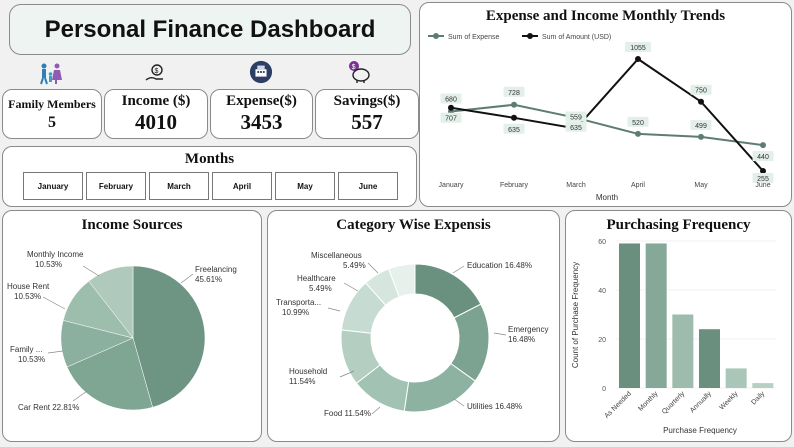 Image resolution: width=794 pixels, height=447 pixels. What do you see at coordinates (216, 269) in the screenshot?
I see `slice-label: Freelancing` at bounding box center [216, 269].